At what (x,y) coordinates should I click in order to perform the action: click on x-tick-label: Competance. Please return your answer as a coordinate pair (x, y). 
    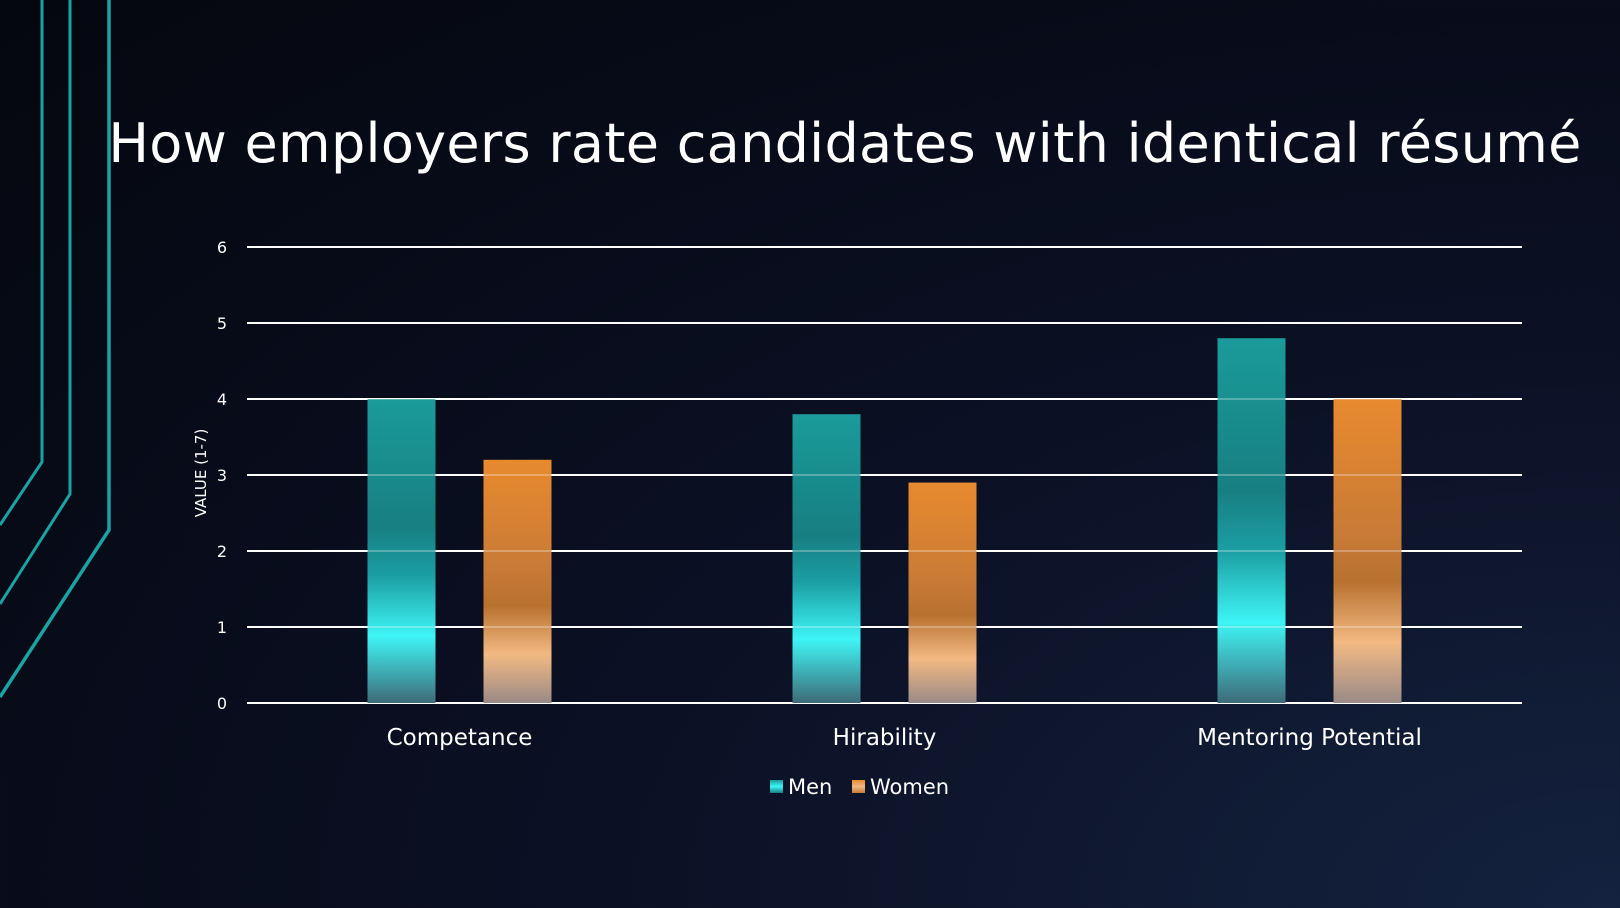
    Looking at the image, I should click on (460, 738).